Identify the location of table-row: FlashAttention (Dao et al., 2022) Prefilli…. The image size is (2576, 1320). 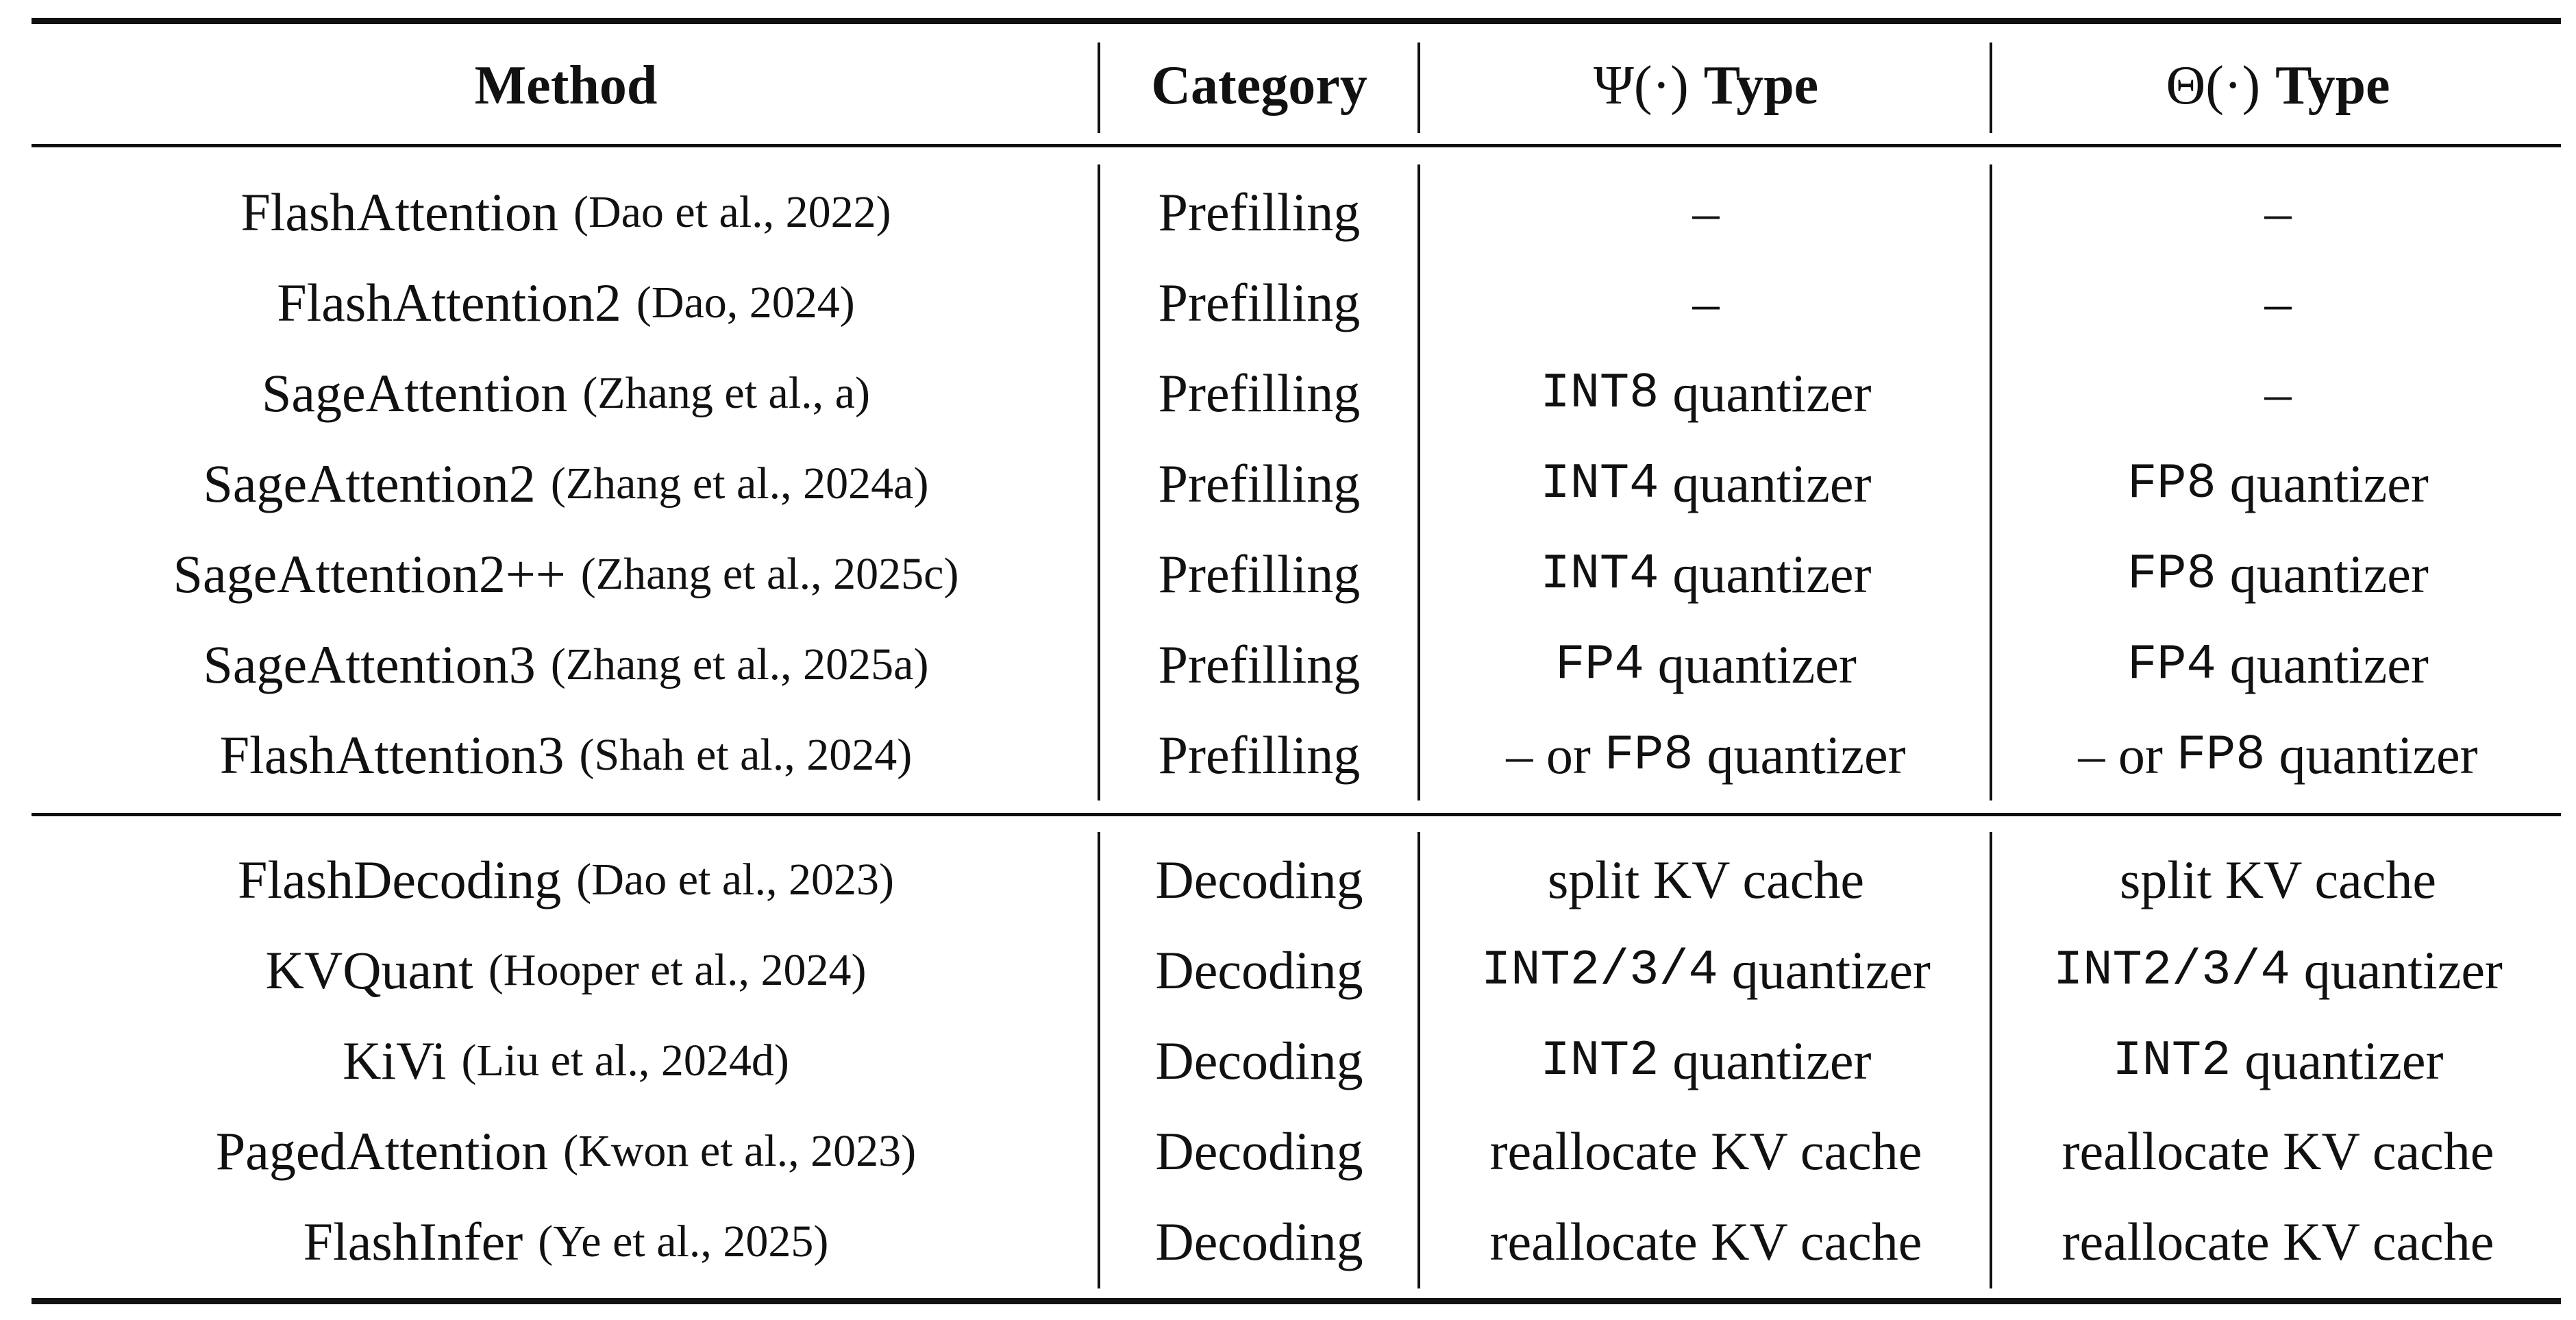
(1288, 212).